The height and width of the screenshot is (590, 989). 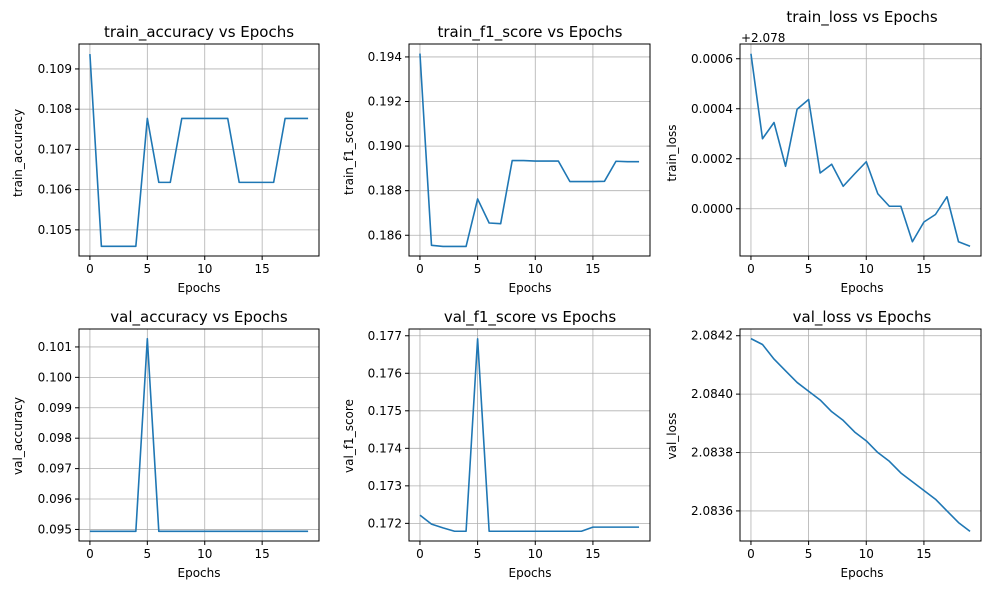 What do you see at coordinates (55, 377) in the screenshot?
I see `y-tick-label: 0.100` at bounding box center [55, 377].